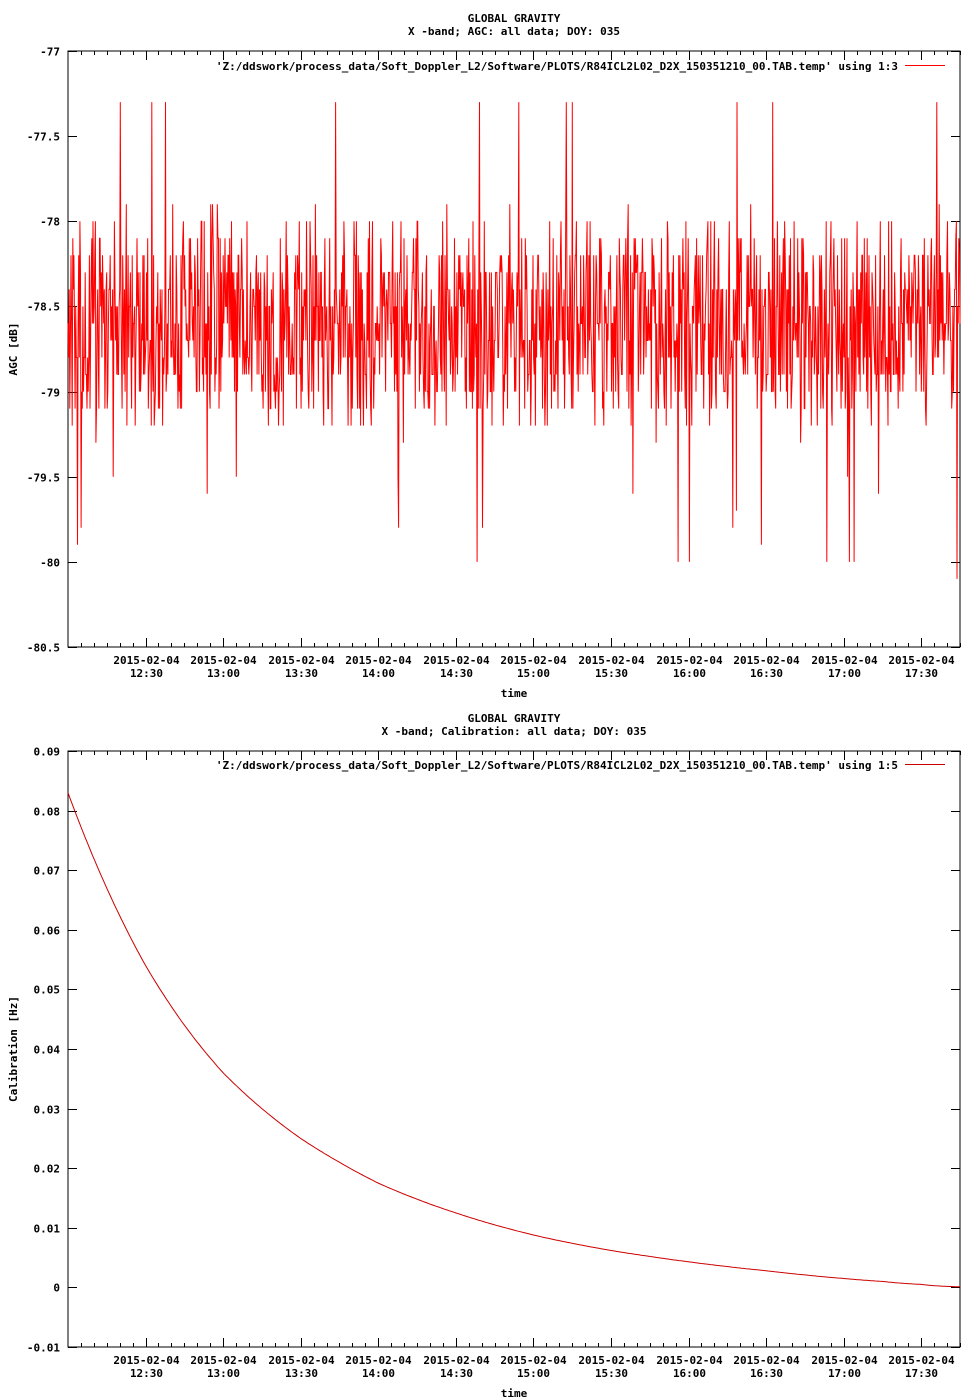 This screenshot has width=980, height=1400. Describe the element at coordinates (56, 1288) in the screenshot. I see `y-tick-label: 0` at that location.